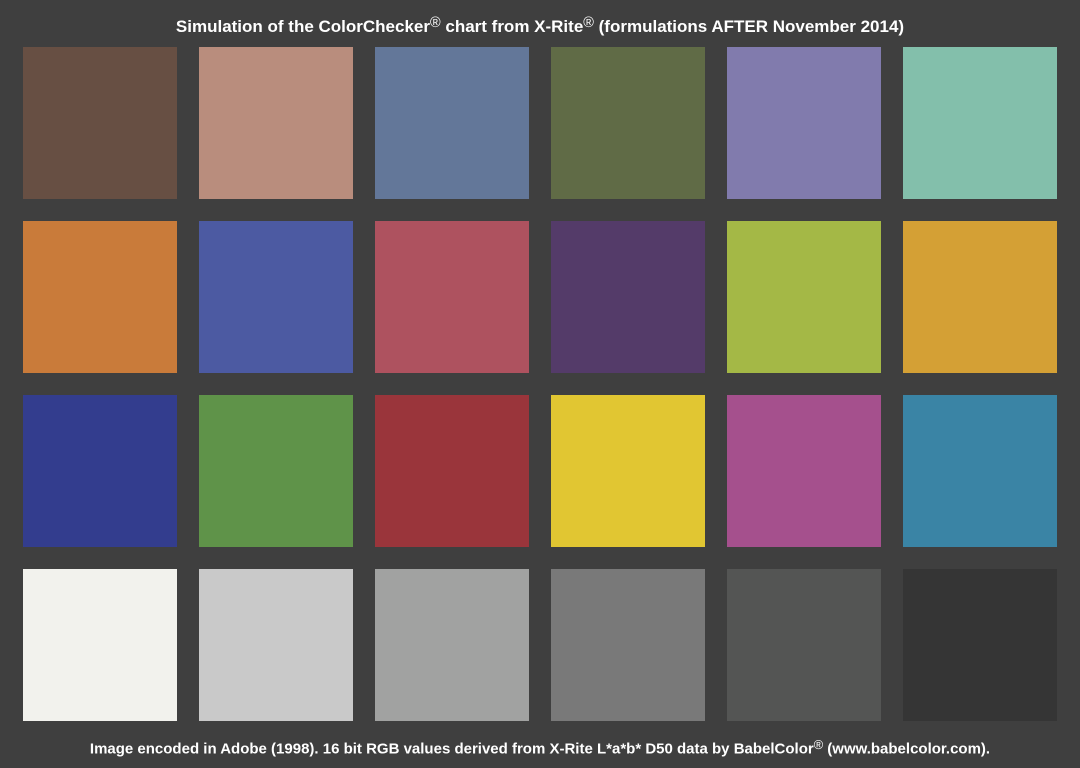 Image resolution: width=1080 pixels, height=768 pixels. What do you see at coordinates (907, 749) in the screenshot?
I see `footer-text-2: (www.babelcolor.com).` at bounding box center [907, 749].